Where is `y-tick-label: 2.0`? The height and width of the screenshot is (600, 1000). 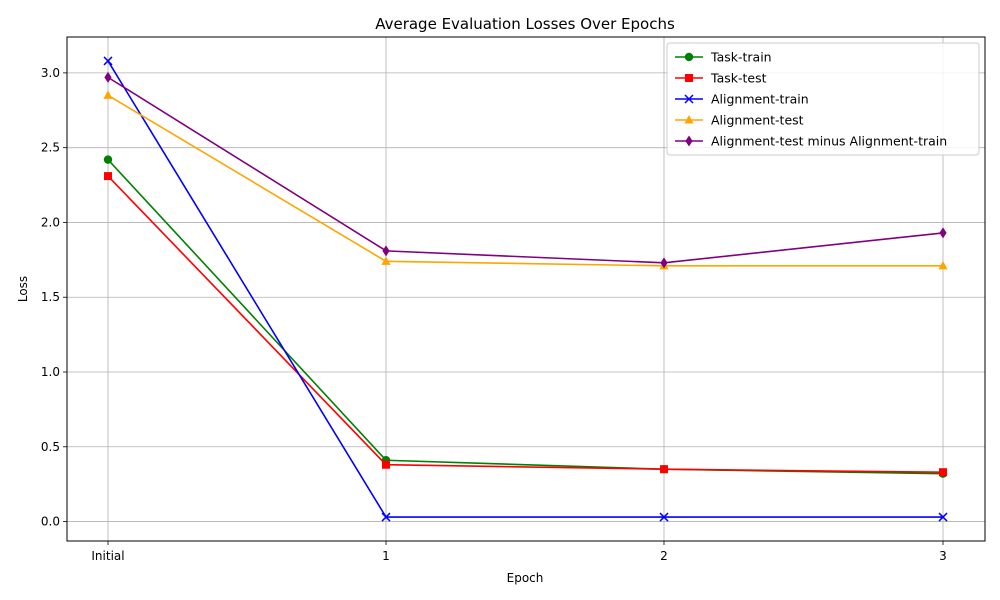
y-tick-label: 2.0 is located at coordinates (50, 222).